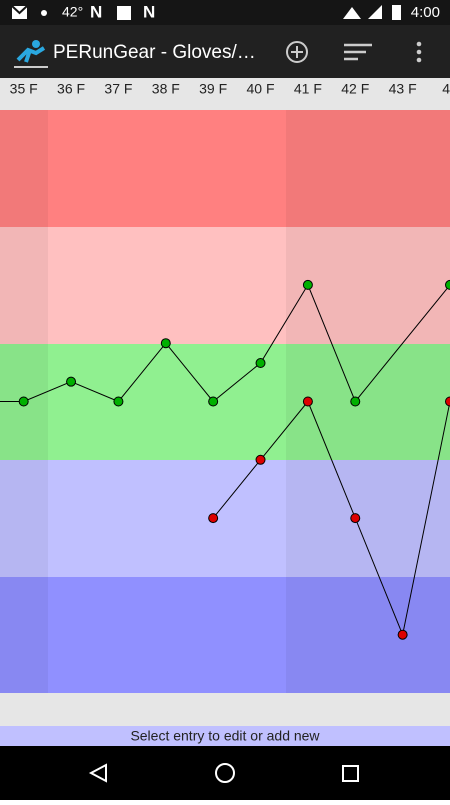  I want to click on x-tick-label: 44, so click(446, 89).